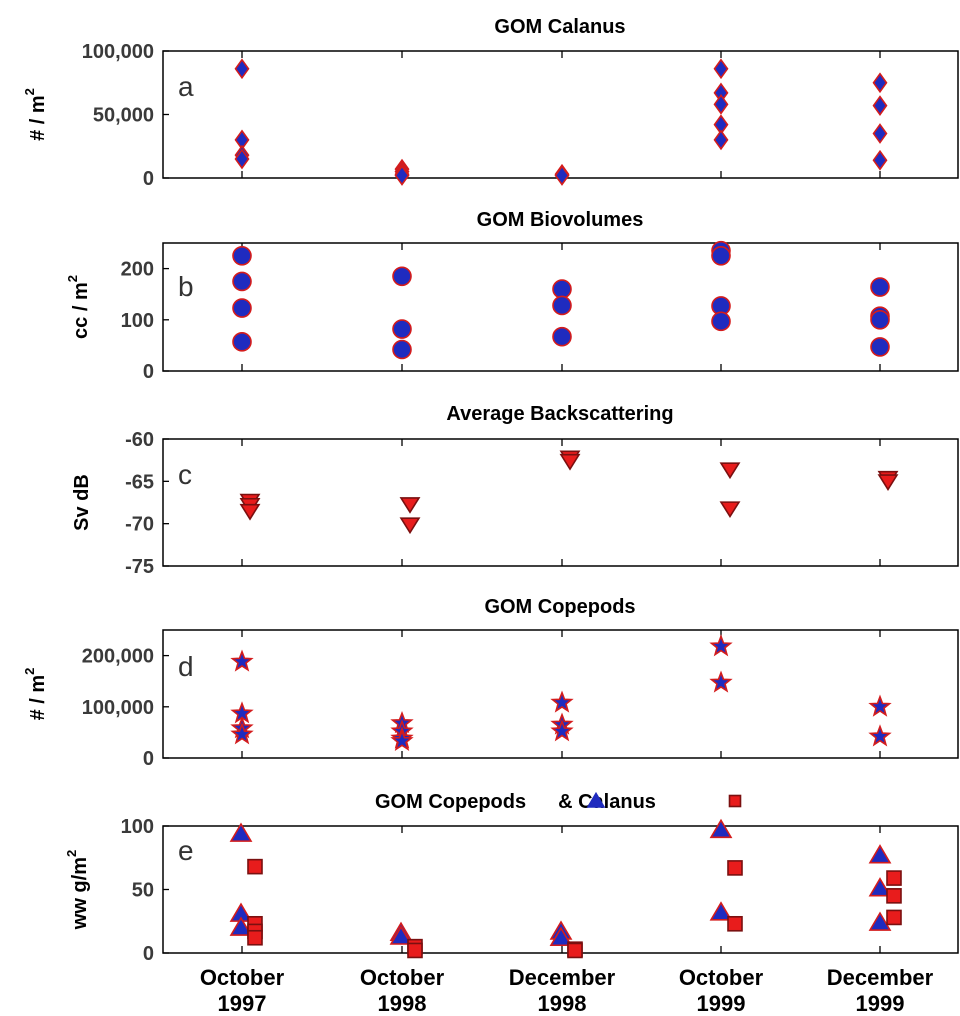  What do you see at coordinates (137, 270) in the screenshot?
I see `y-tick-label: 200` at bounding box center [137, 270].